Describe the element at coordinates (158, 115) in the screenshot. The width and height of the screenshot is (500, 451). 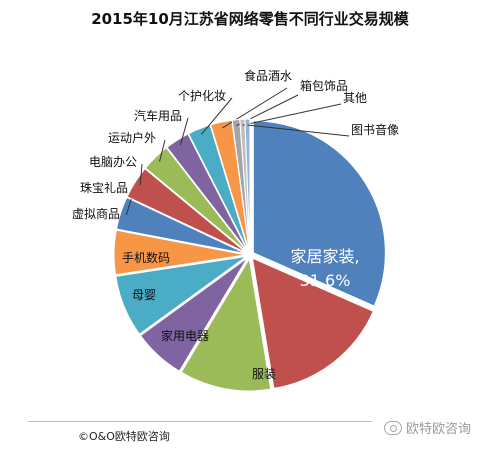
I see `slice-label-10: 汽车用品` at that location.